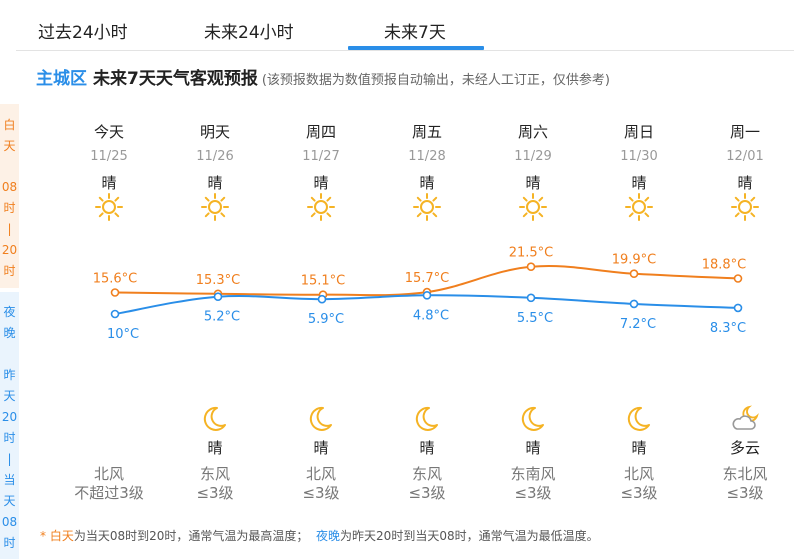 This screenshot has height=559, width=805. What do you see at coordinates (320, 132) in the screenshot?
I see `day-name: 周四` at bounding box center [320, 132].